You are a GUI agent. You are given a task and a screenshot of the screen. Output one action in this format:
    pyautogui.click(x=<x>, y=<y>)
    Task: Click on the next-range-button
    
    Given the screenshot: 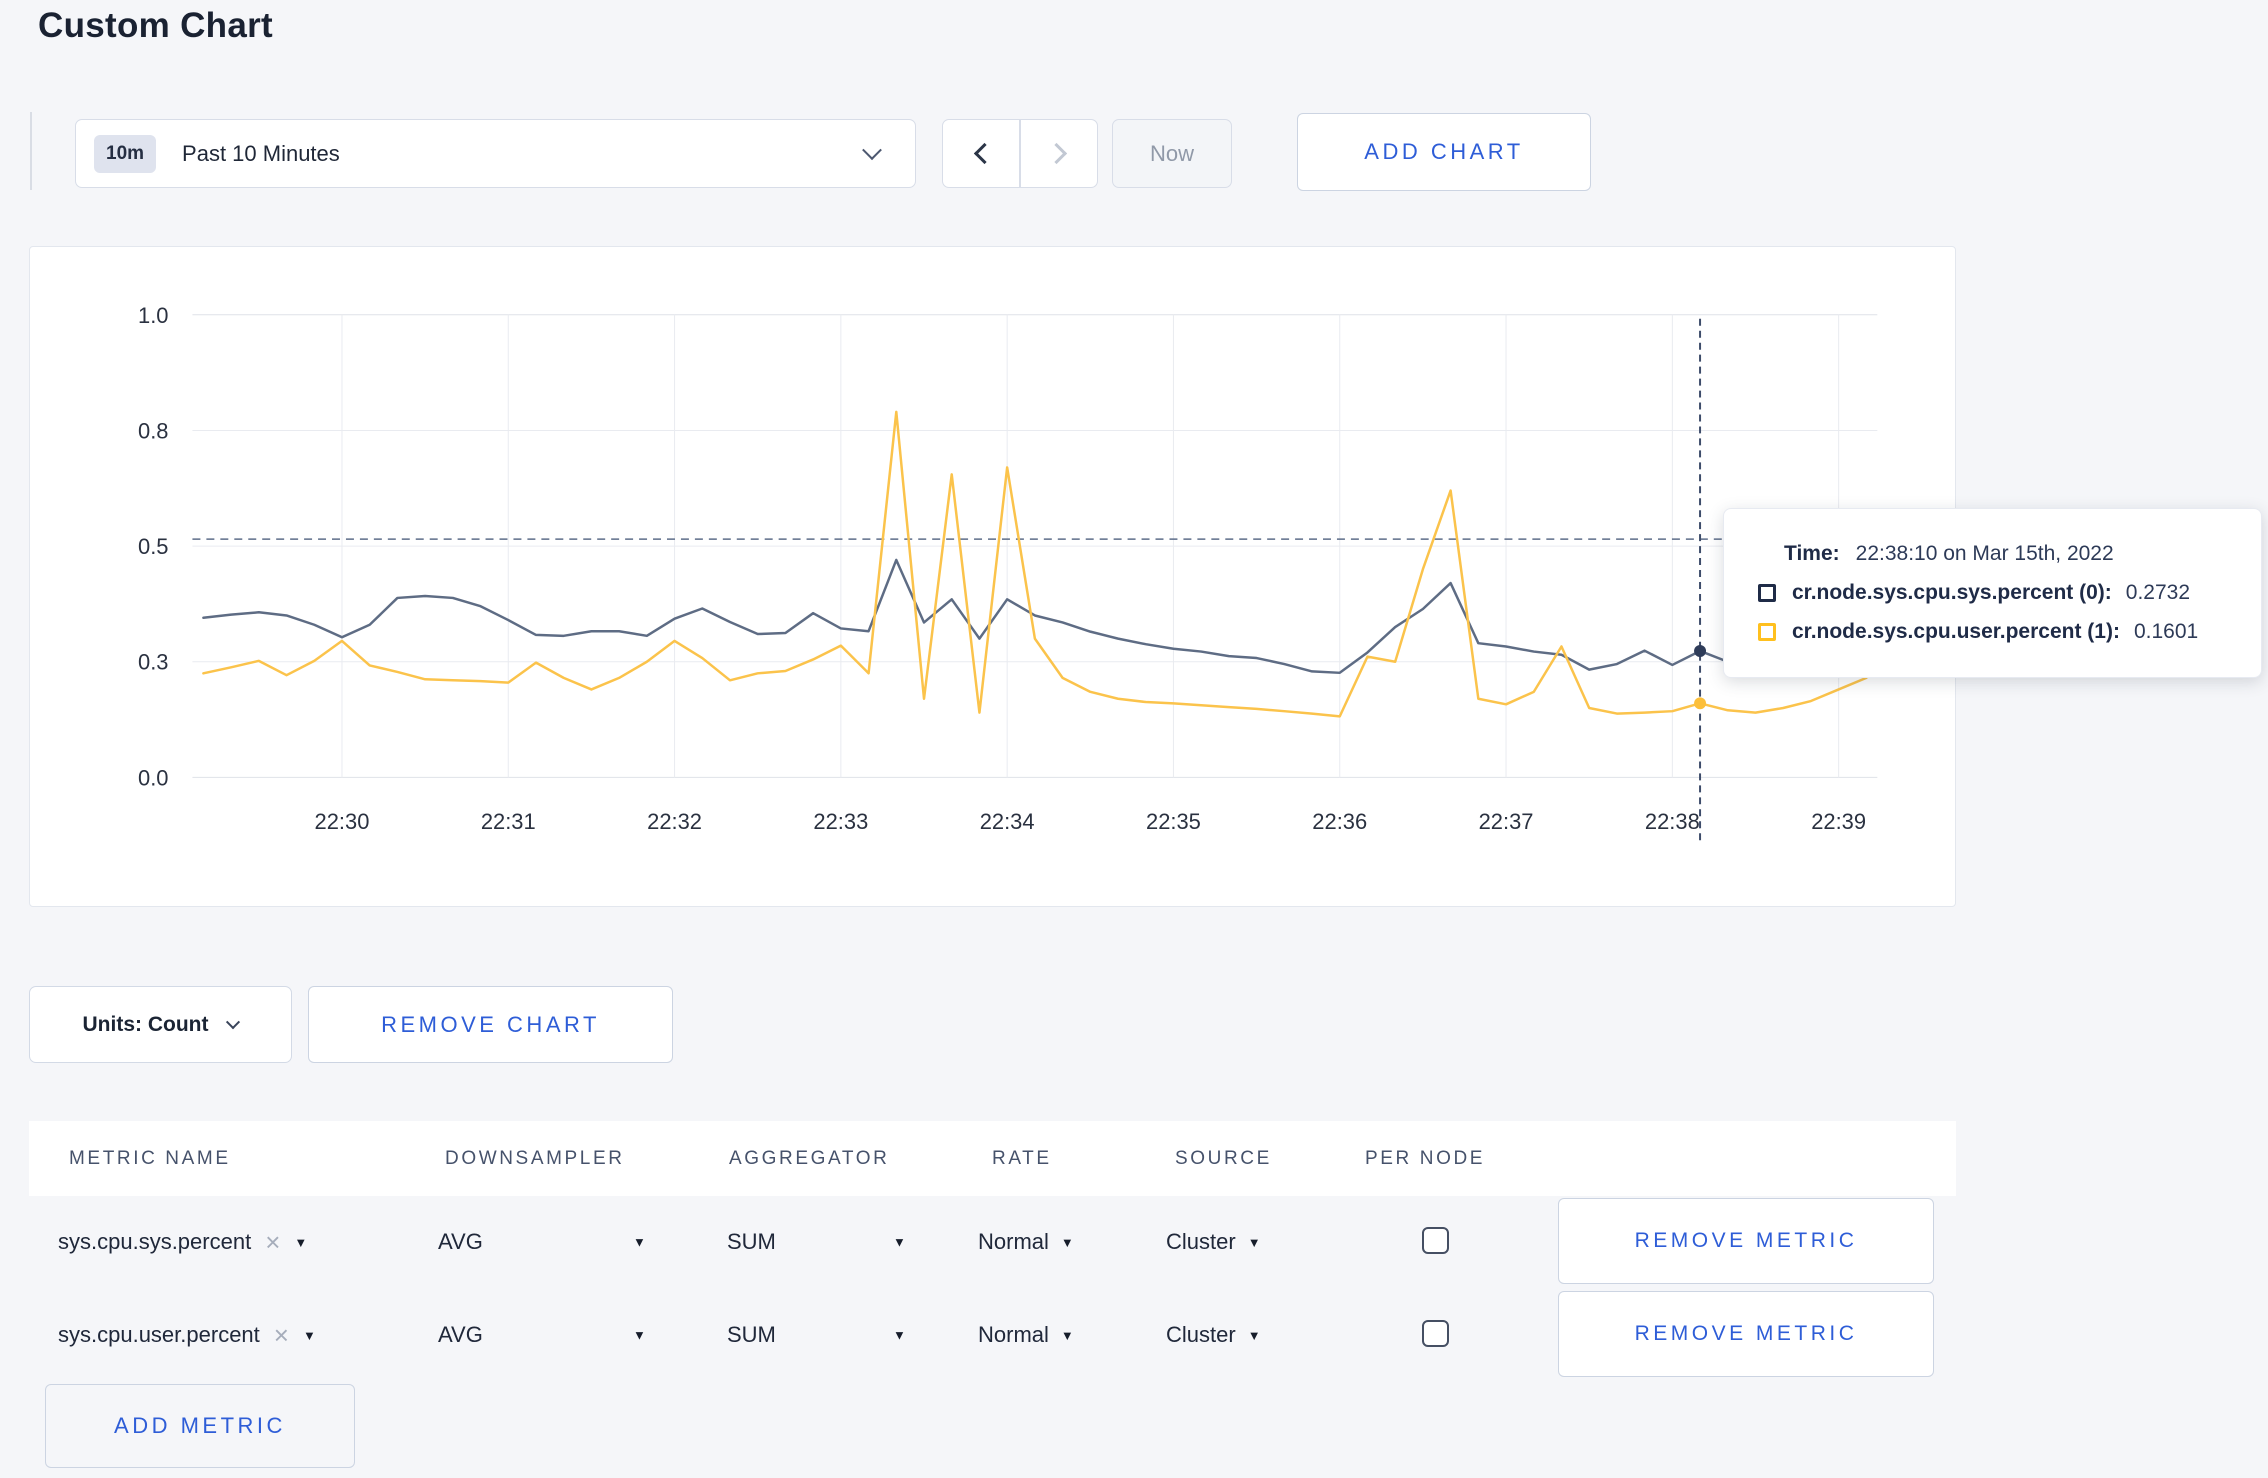 What is the action you would take?
    pyautogui.click(x=1059, y=153)
    